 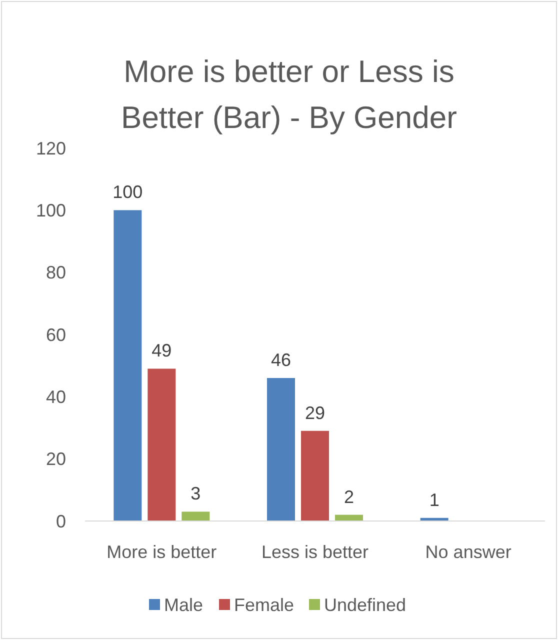 What do you see at coordinates (195, 494) in the screenshot?
I see `data-label: 3` at bounding box center [195, 494].